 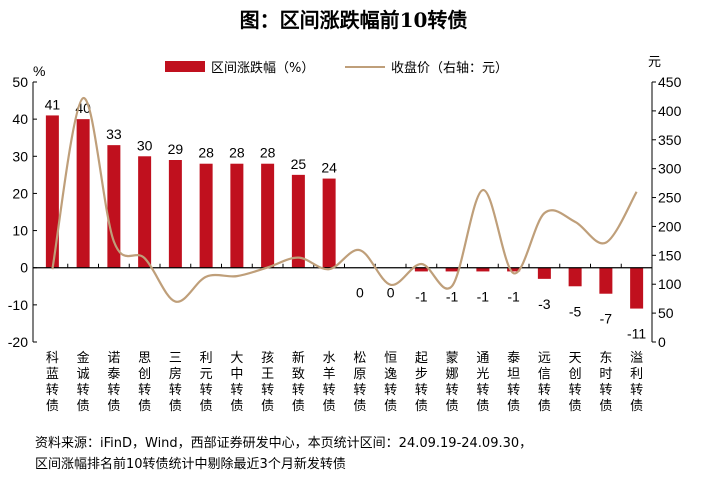 I want to click on right-tick-label: 50, so click(x=666, y=313).